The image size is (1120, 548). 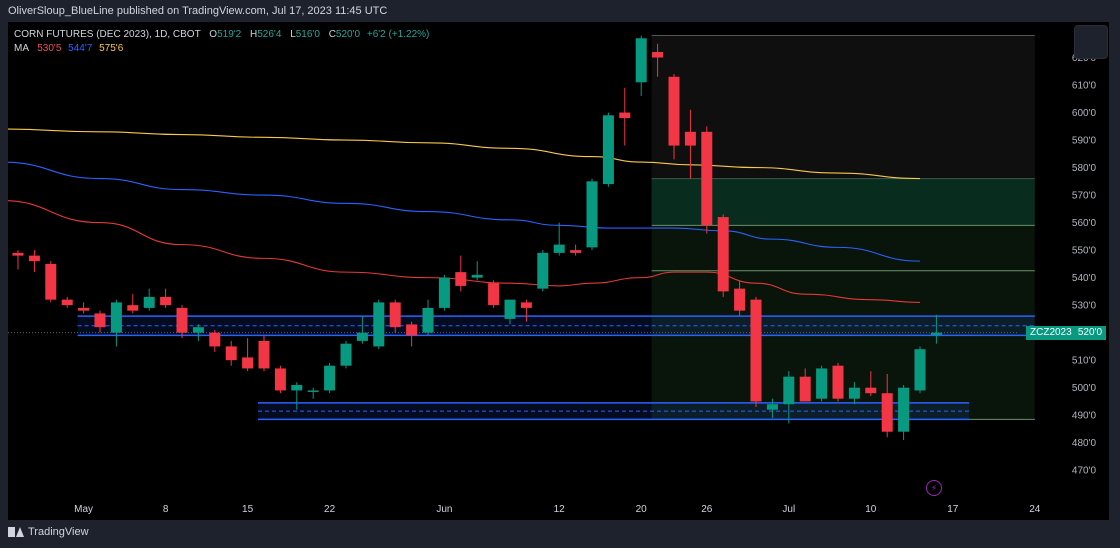 I want to click on ma3-value: 575'6, so click(x=111, y=48).